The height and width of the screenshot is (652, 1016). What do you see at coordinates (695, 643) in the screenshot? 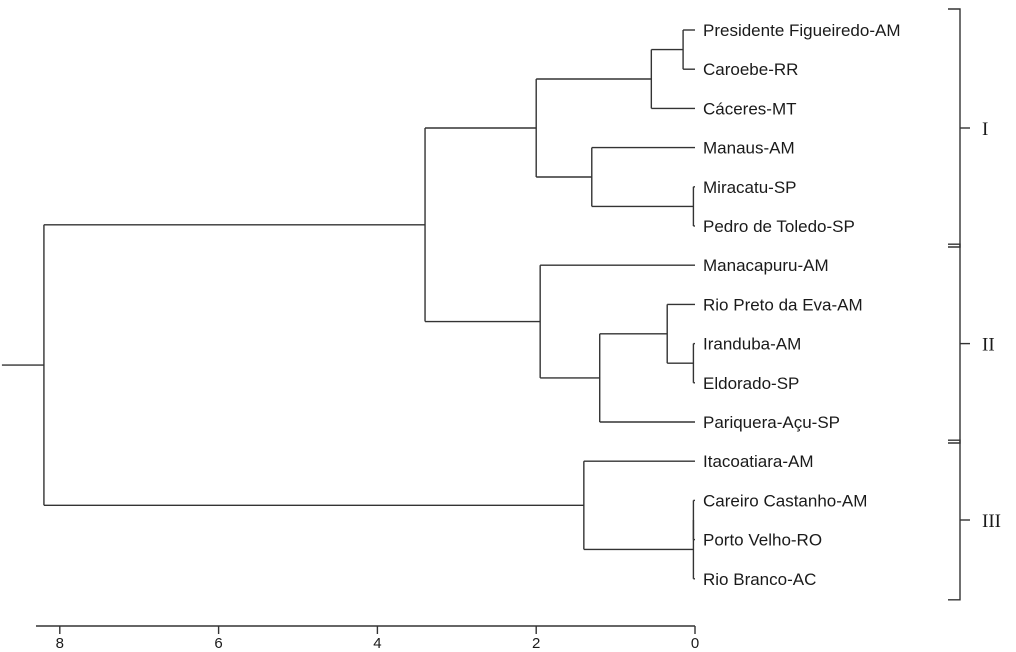
I see `axis-tick-label: 0` at bounding box center [695, 643].